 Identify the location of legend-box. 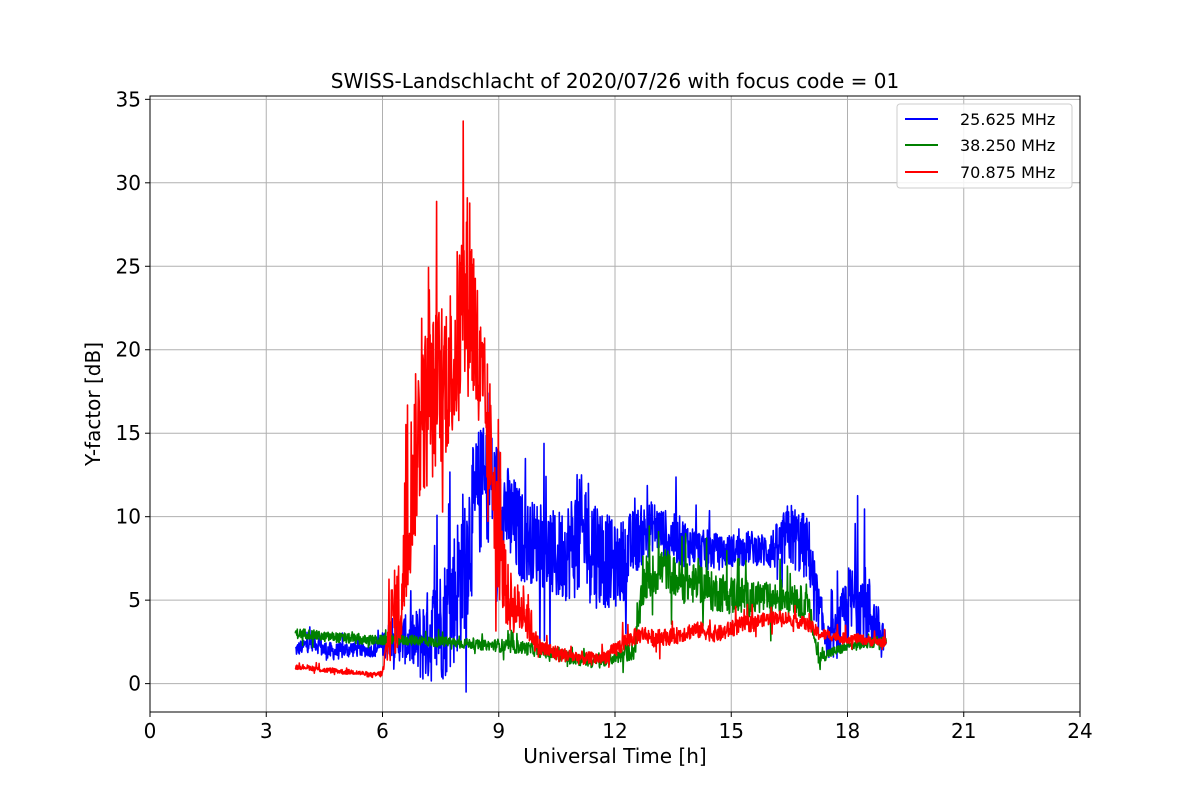
(984, 146).